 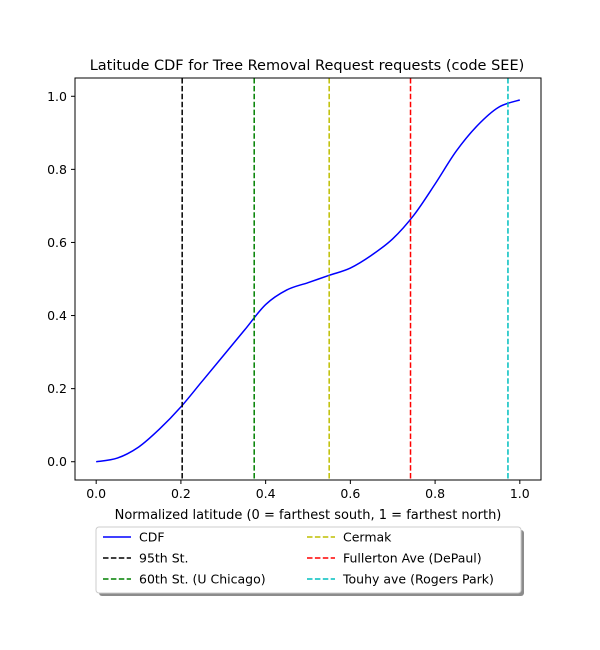 What do you see at coordinates (164, 558) in the screenshot?
I see `legend-label: 95th St.` at bounding box center [164, 558].